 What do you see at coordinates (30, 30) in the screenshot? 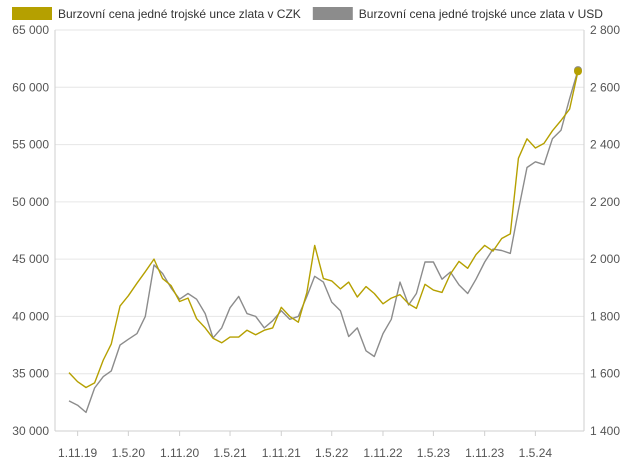
I see `left-y-tick-label: 65 000` at bounding box center [30, 30].